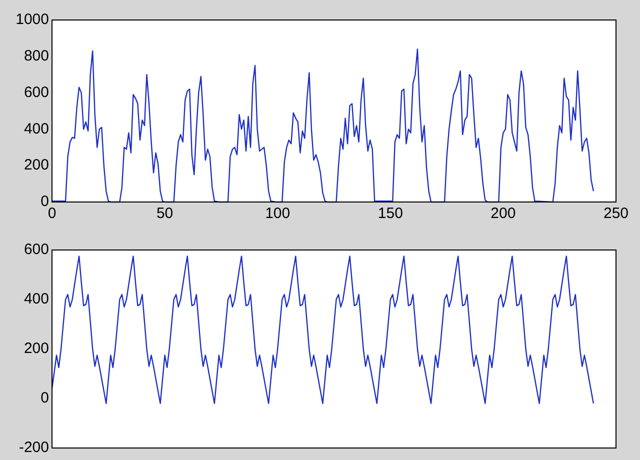  I want to click on x-tick-label: 150, so click(390, 213).